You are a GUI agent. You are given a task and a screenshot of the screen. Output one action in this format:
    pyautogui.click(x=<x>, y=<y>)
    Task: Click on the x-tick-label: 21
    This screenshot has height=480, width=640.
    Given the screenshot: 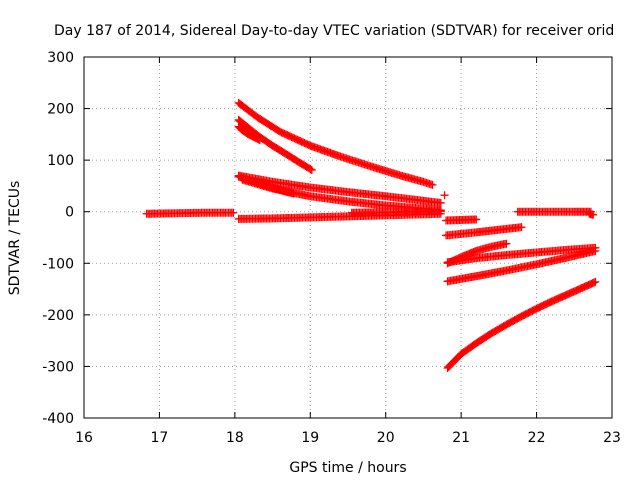 What is the action you would take?
    pyautogui.click(x=461, y=438)
    